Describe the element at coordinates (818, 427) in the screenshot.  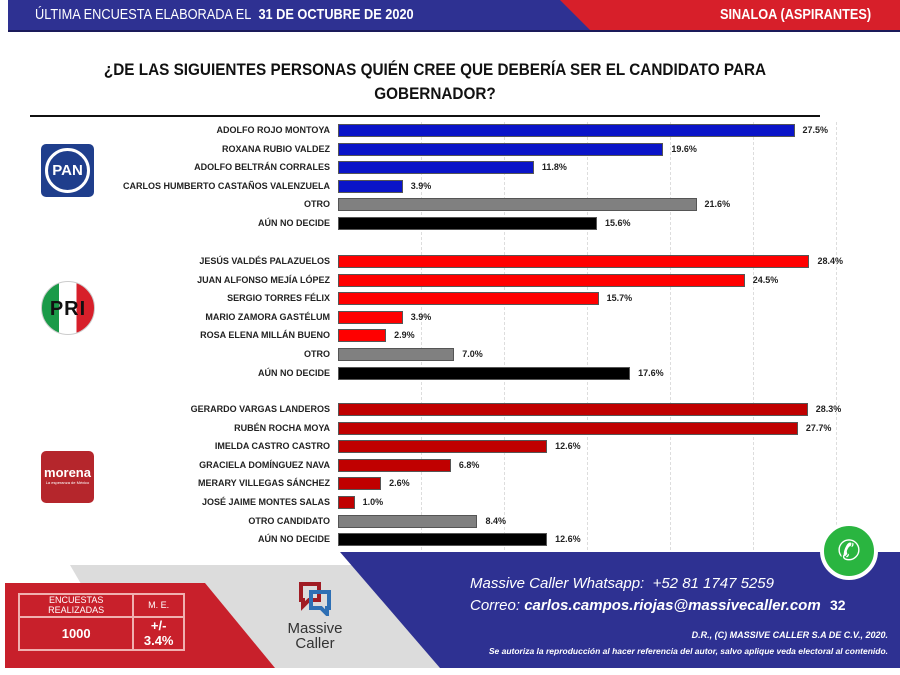
I see `bar-value-label: 27.7%` at that location.